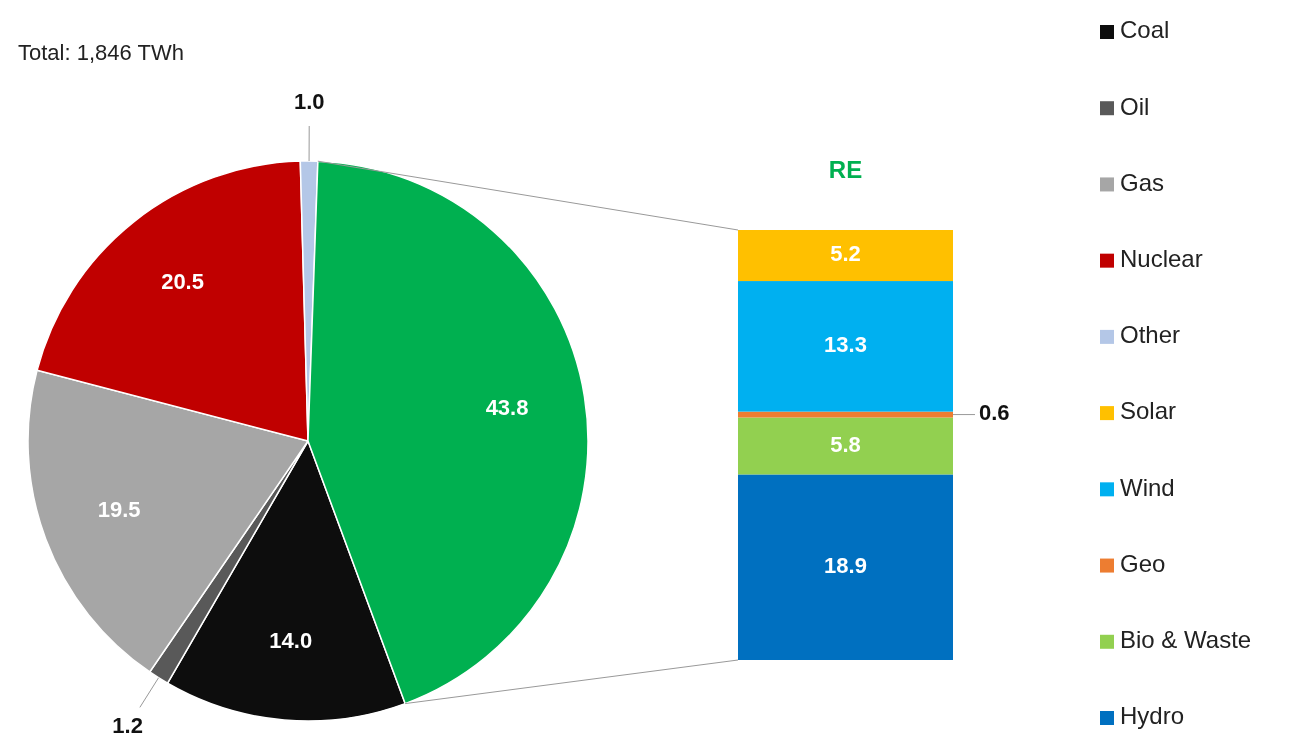 The width and height of the screenshot is (1292, 745). Describe the element at coordinates (1186, 640) in the screenshot. I see `legend-label: Bio & Waste` at that location.